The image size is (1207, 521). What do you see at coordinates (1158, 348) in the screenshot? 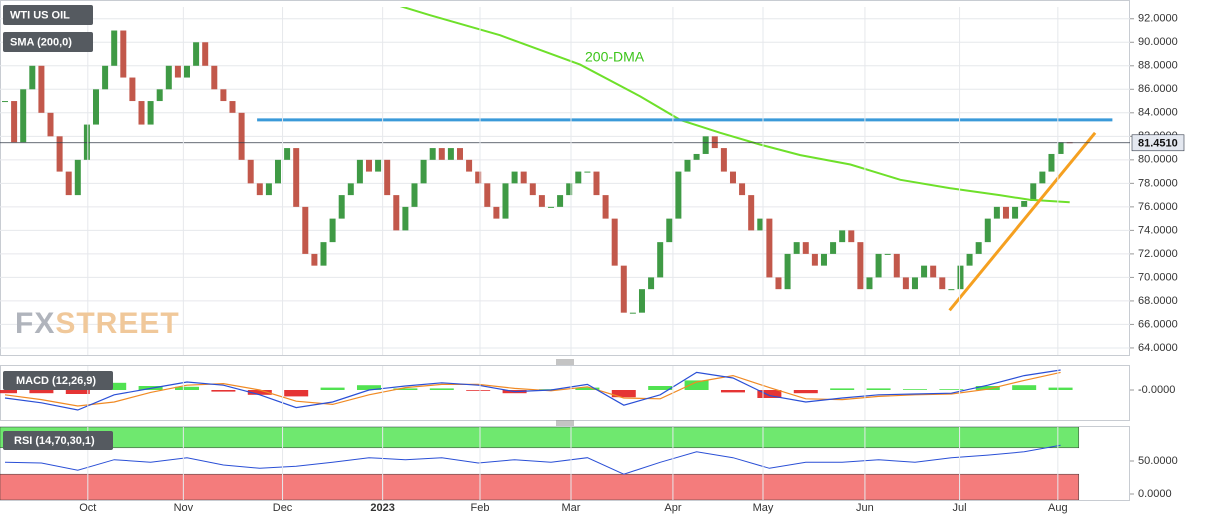
I see `y-tick-label: 64.0000` at bounding box center [1158, 348].